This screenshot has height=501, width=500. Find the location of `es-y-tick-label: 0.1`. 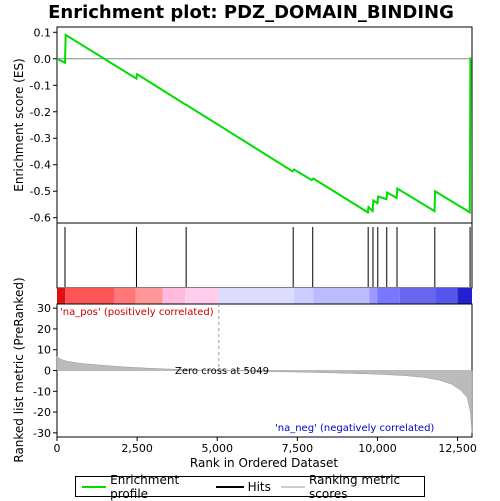

es-y-tick-label: 0.1 is located at coordinates (43, 32).